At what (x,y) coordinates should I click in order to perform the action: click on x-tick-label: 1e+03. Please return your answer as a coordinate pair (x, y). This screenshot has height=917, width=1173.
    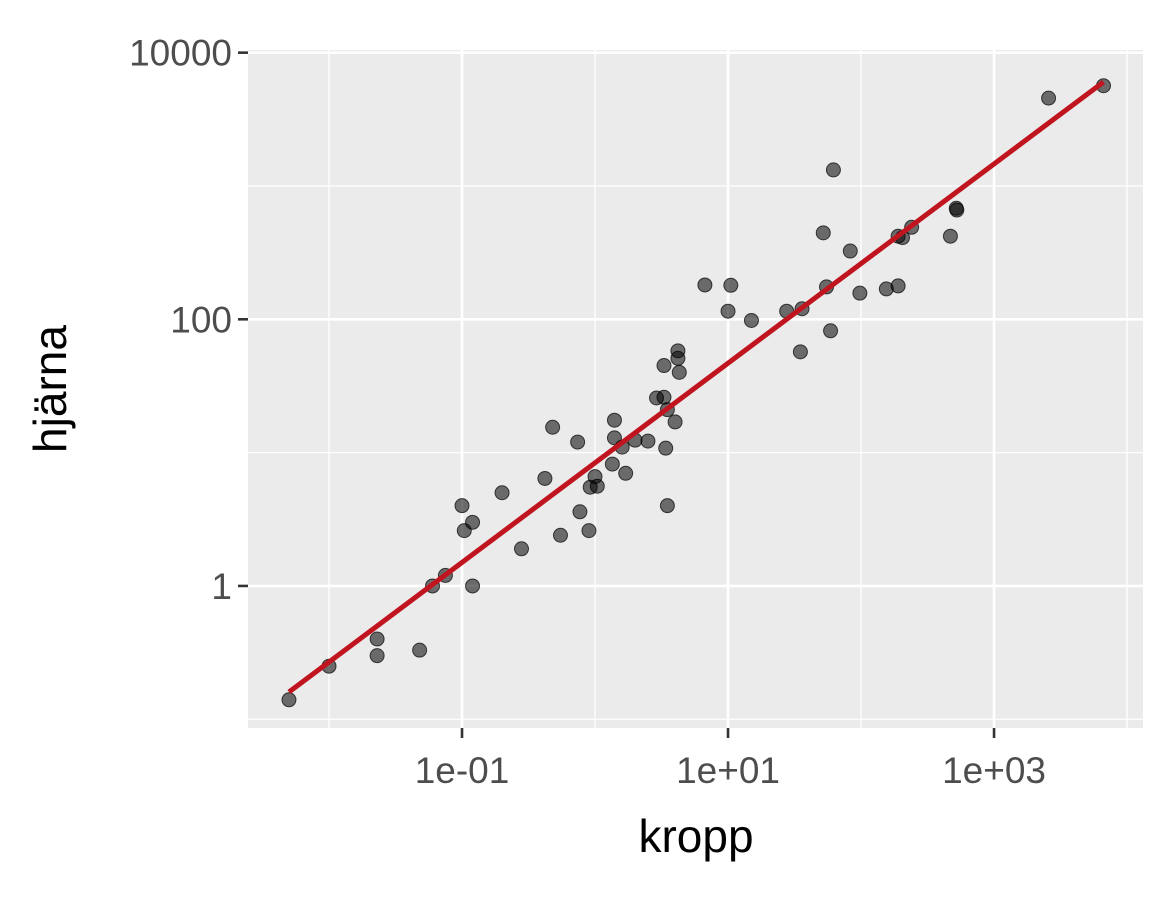
    Looking at the image, I should click on (994, 770).